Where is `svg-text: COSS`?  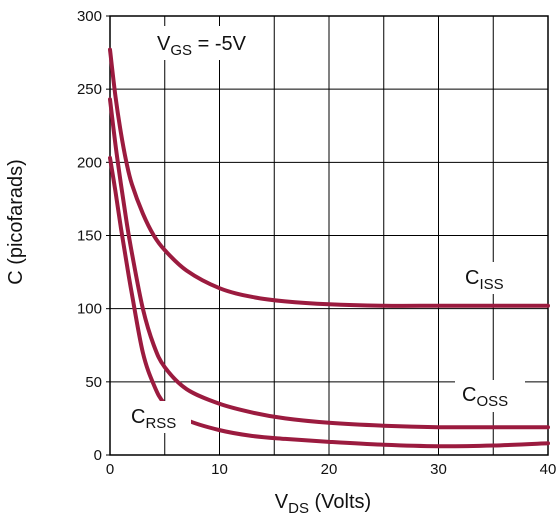 svg-text: COSS is located at coordinates (485, 397).